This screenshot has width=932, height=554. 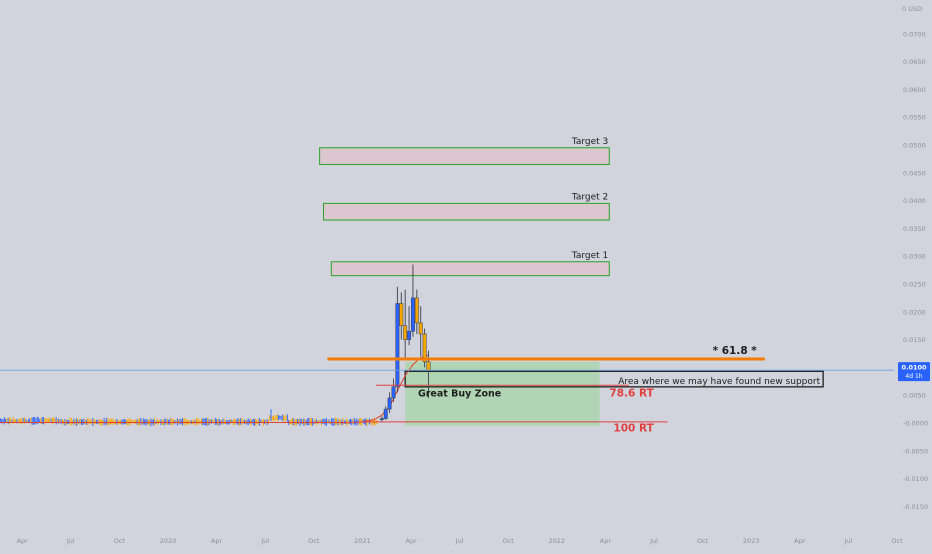 I want to click on y-tick-label: 0.0350, so click(x=914, y=229).